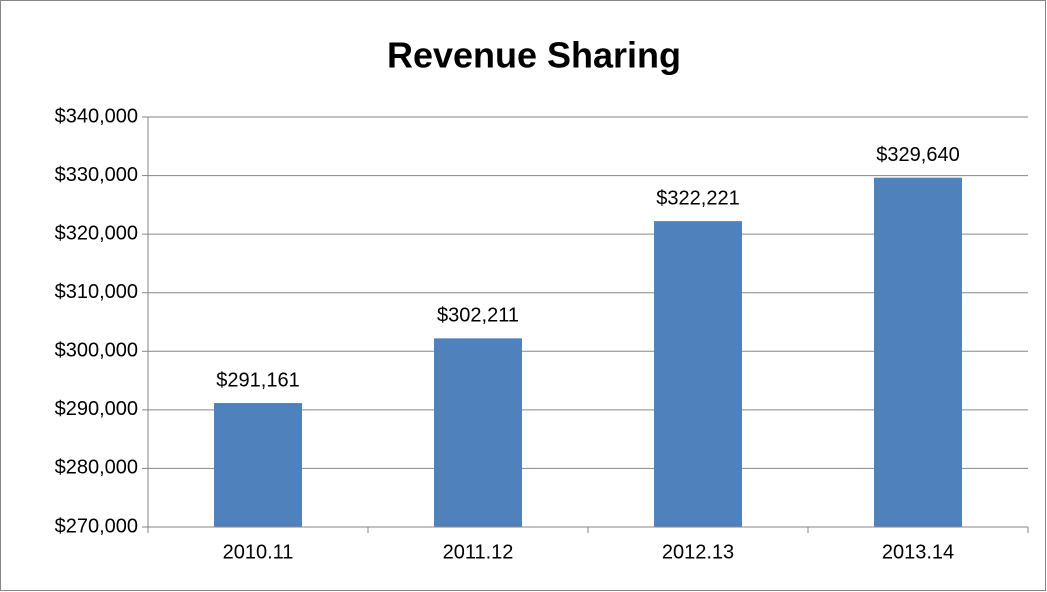 The width and height of the screenshot is (1047, 592). Describe the element at coordinates (917, 155) in the screenshot. I see `data-label: $329,640` at that location.